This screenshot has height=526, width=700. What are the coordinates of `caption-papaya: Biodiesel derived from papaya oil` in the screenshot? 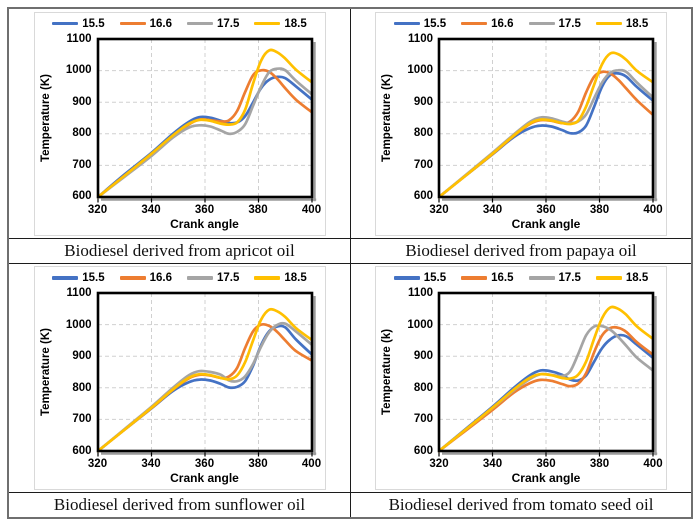 It's located at (520, 250).